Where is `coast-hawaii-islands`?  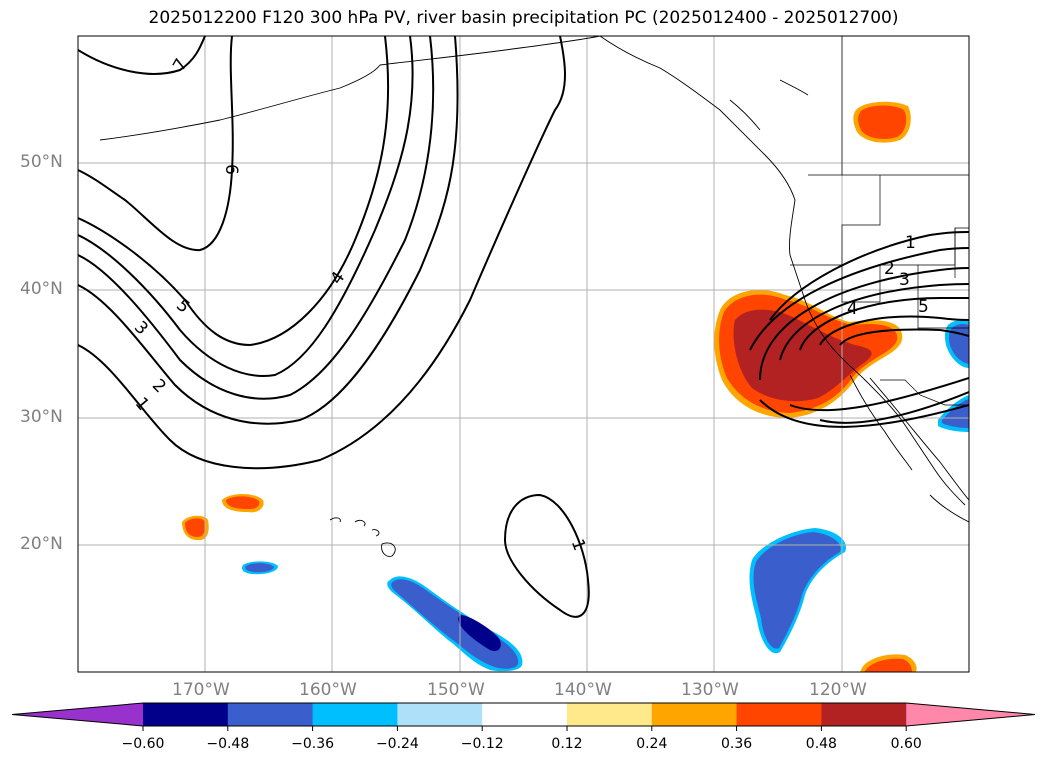
coast-hawaii-islands is located at coordinates (362, 537).